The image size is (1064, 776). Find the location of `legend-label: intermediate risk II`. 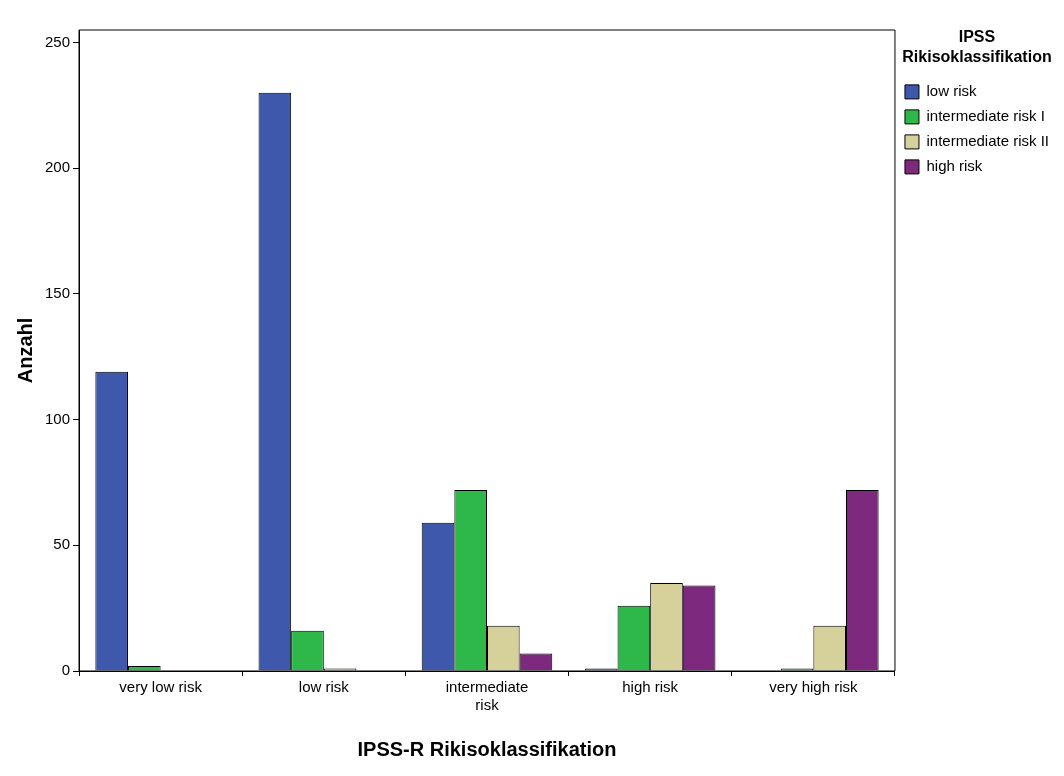

legend-label: intermediate risk II is located at coordinates (988, 141).